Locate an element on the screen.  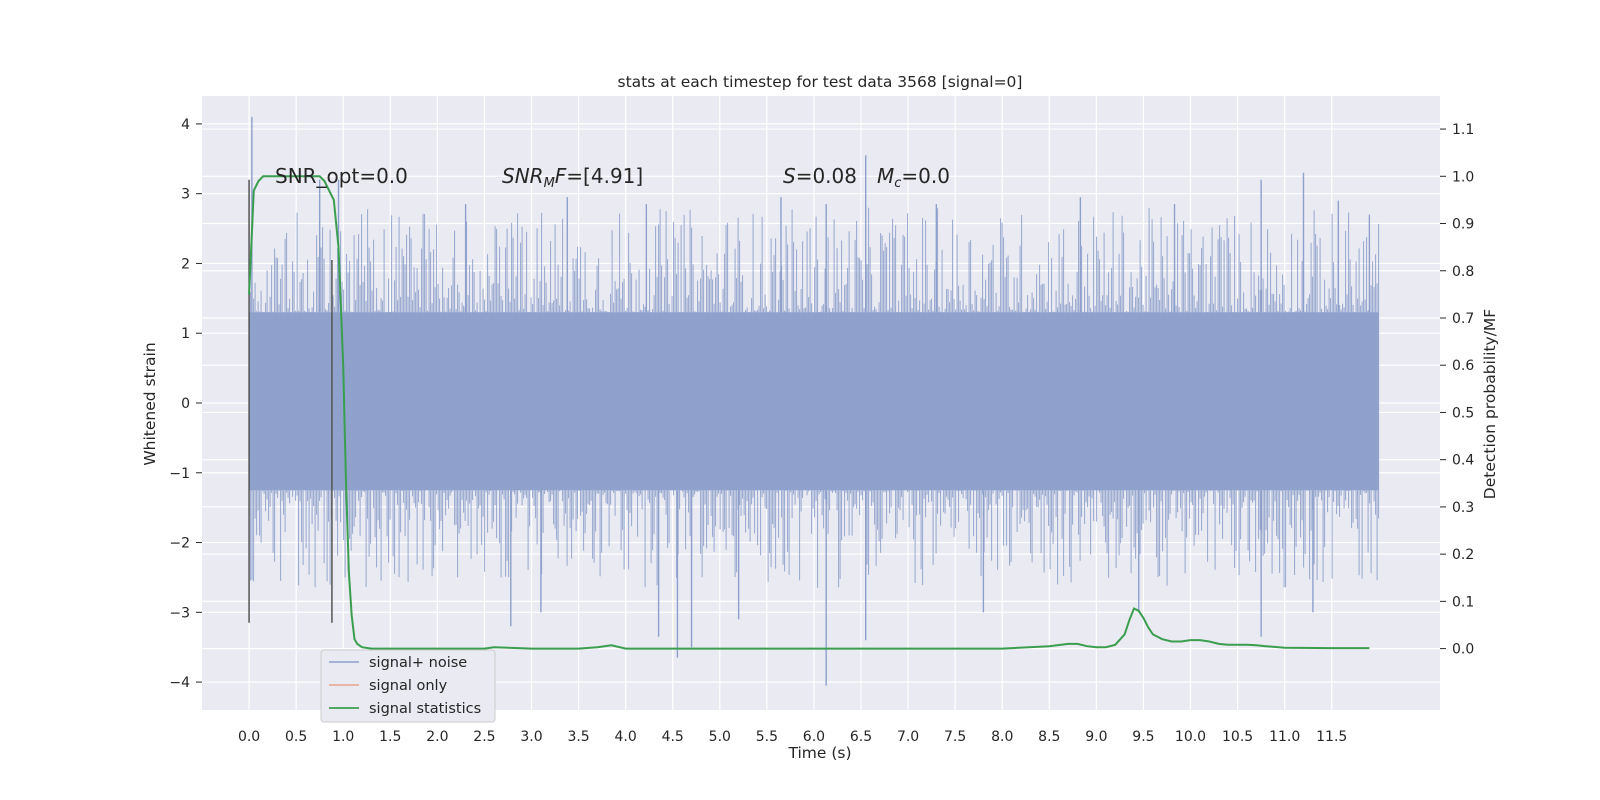
y-right-tick-label: 0.0 is located at coordinates (1463, 650).